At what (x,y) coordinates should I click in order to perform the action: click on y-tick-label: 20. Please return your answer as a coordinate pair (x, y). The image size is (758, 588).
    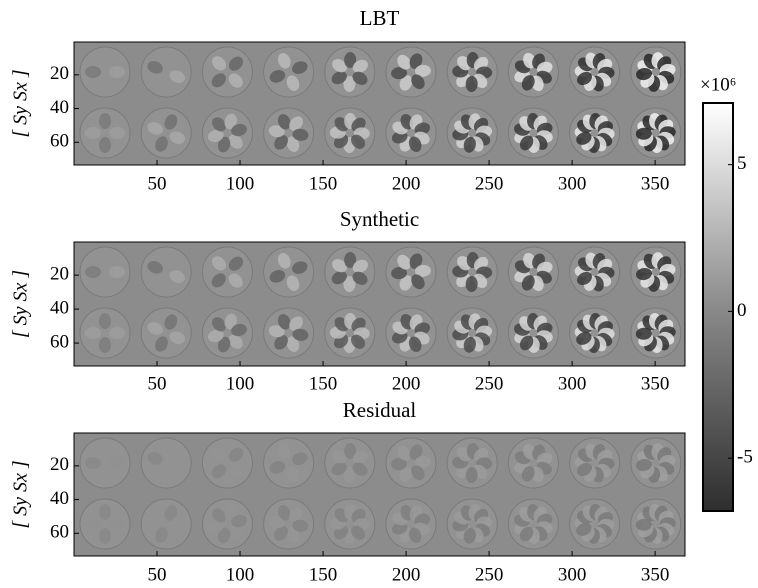
    Looking at the image, I should click on (59, 273).